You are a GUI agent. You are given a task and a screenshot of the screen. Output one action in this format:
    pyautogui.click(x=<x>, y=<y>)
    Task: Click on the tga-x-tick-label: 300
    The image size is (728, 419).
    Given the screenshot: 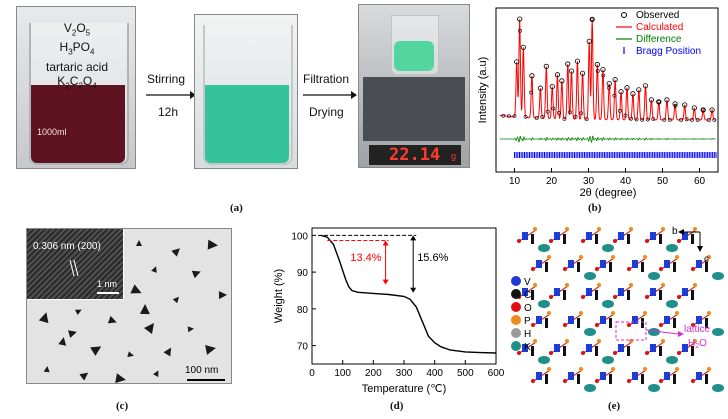 What is the action you would take?
    pyautogui.click(x=404, y=373)
    